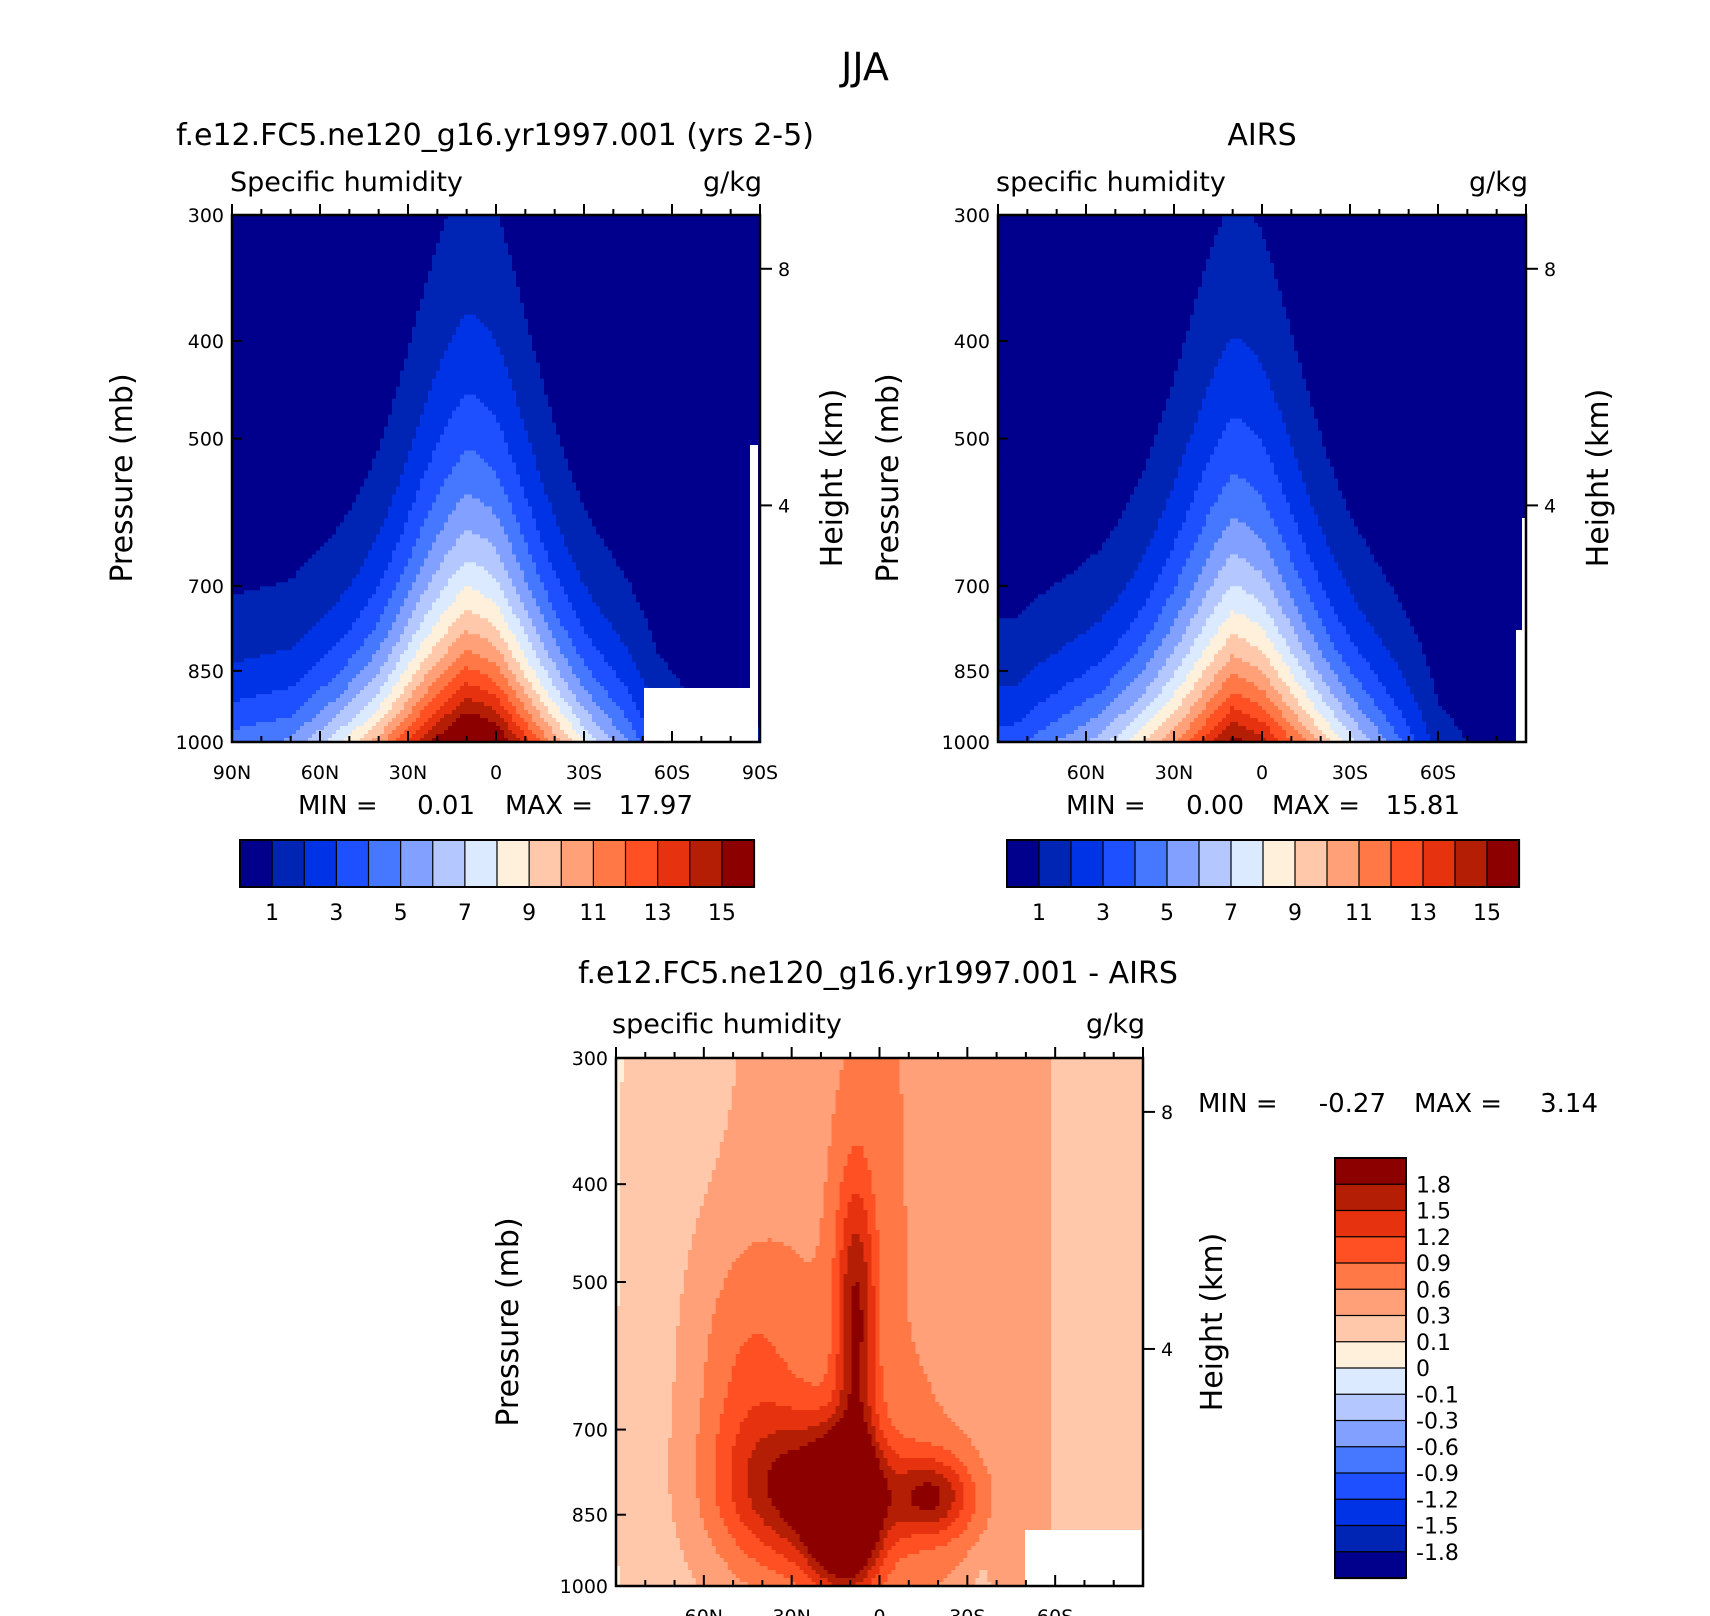 This screenshot has height=1616, width=1710. What do you see at coordinates (1352, 1104) in the screenshot?
I see `panel-difference-min-value: -0.27` at bounding box center [1352, 1104].